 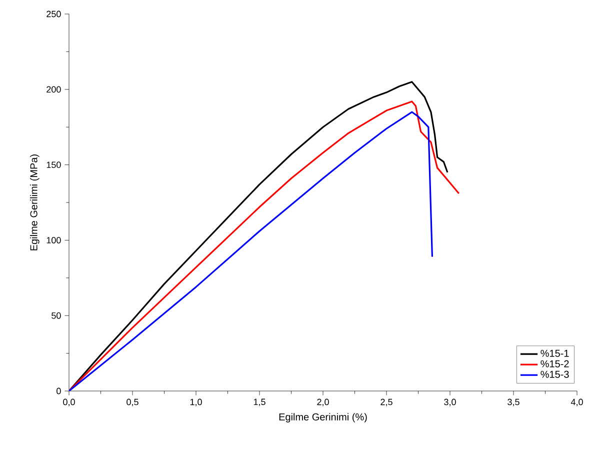 What do you see at coordinates (58, 391) in the screenshot?
I see `y-tick-label: 0` at bounding box center [58, 391].